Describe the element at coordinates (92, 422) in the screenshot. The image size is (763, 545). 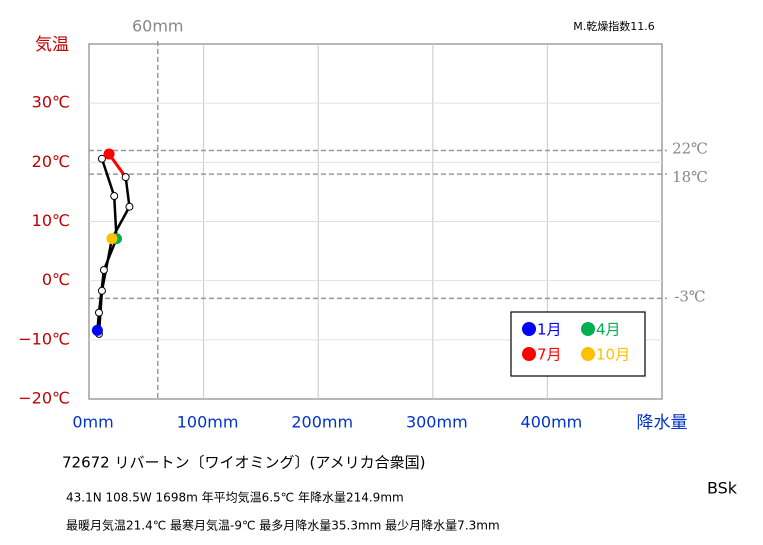
I see `x-tick-label: 0mm` at that location.